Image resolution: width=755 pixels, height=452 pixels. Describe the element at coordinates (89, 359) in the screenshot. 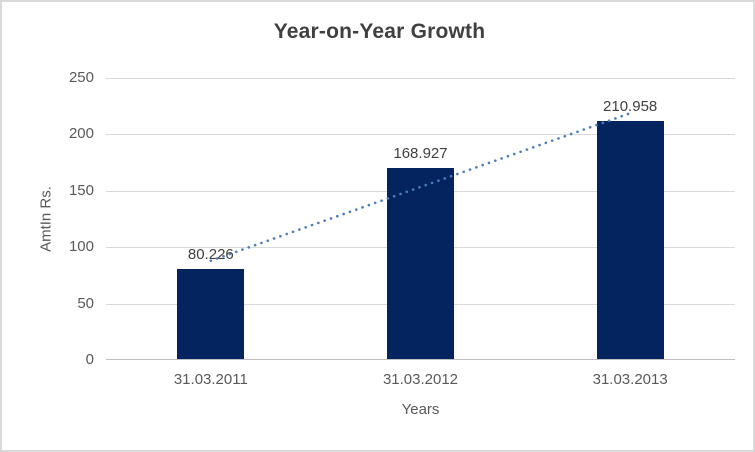

I see `y-tick-0: 0` at that location.